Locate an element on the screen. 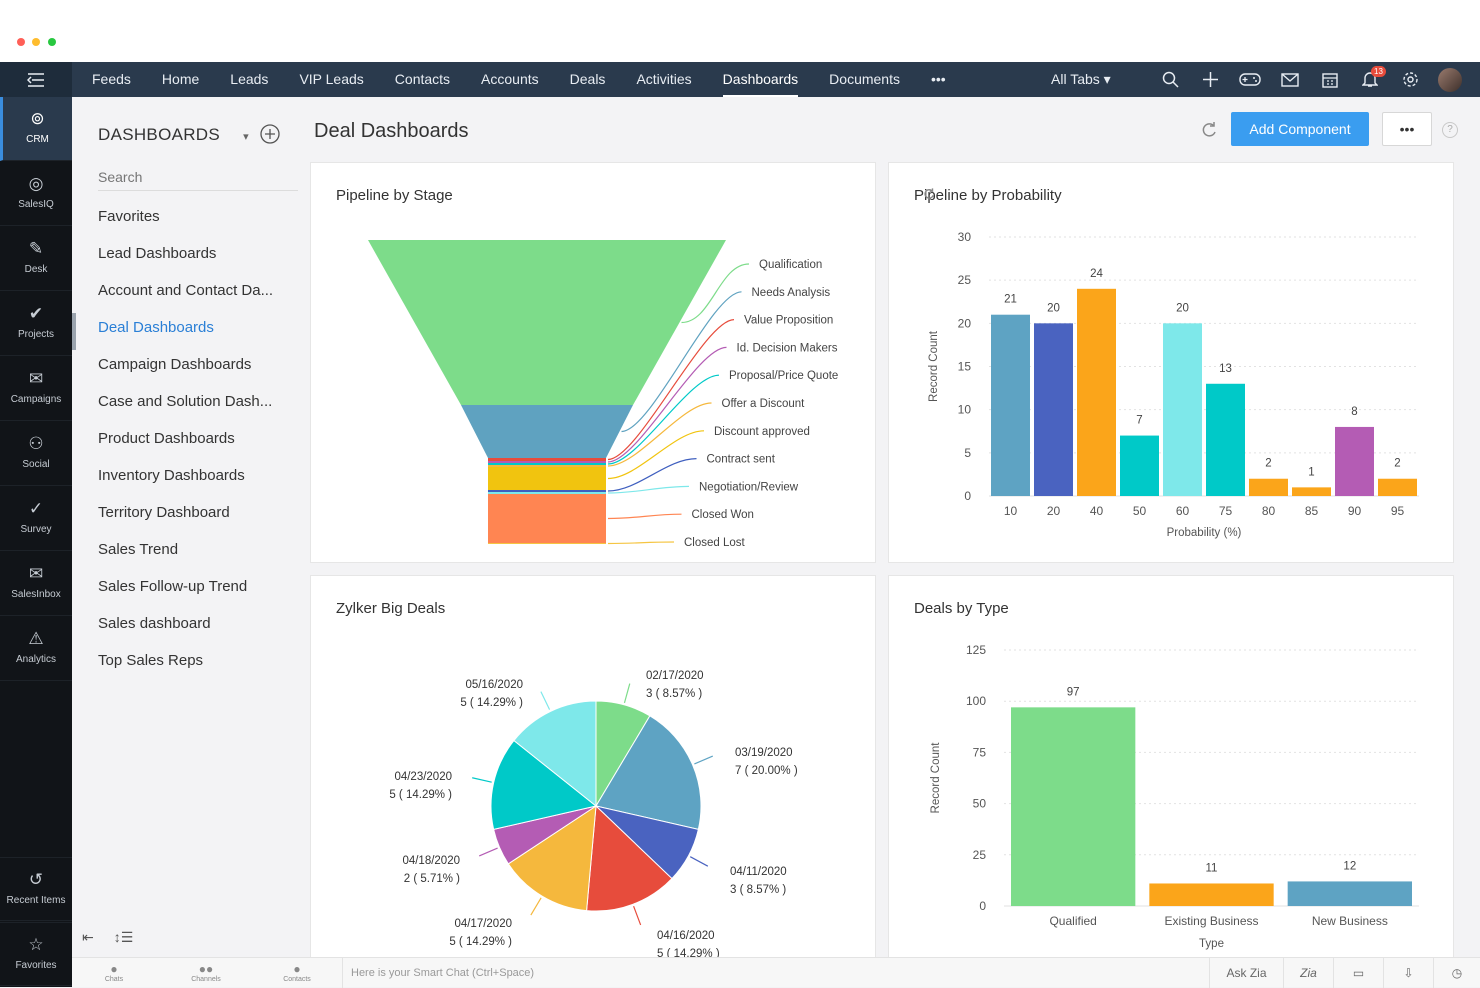  deals-type-title: Deals by Type is located at coordinates (961, 608).